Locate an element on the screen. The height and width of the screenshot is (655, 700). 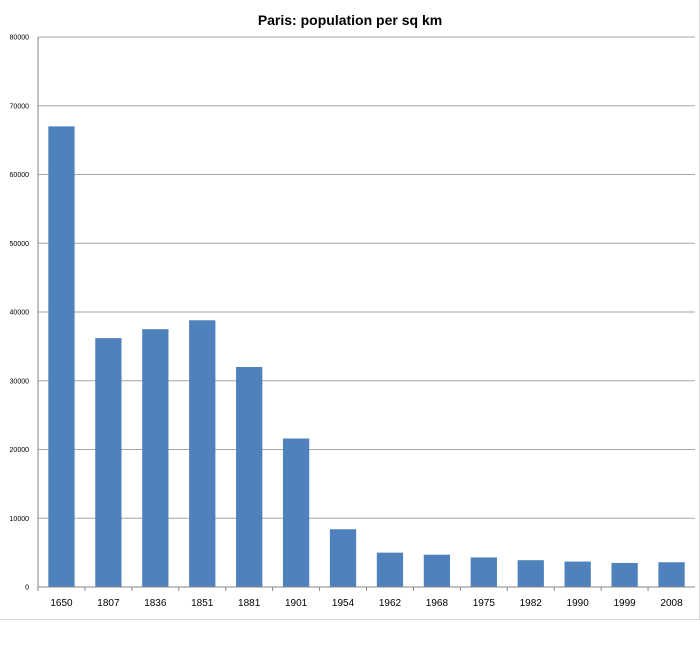
x-tick-label: 1990 is located at coordinates (578, 603).